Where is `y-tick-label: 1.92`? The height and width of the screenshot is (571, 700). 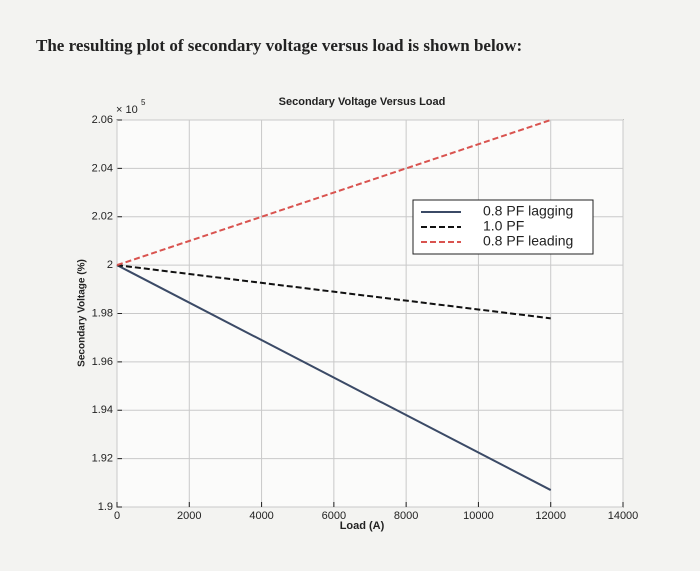
y-tick-label: 1.92 is located at coordinates (102, 459).